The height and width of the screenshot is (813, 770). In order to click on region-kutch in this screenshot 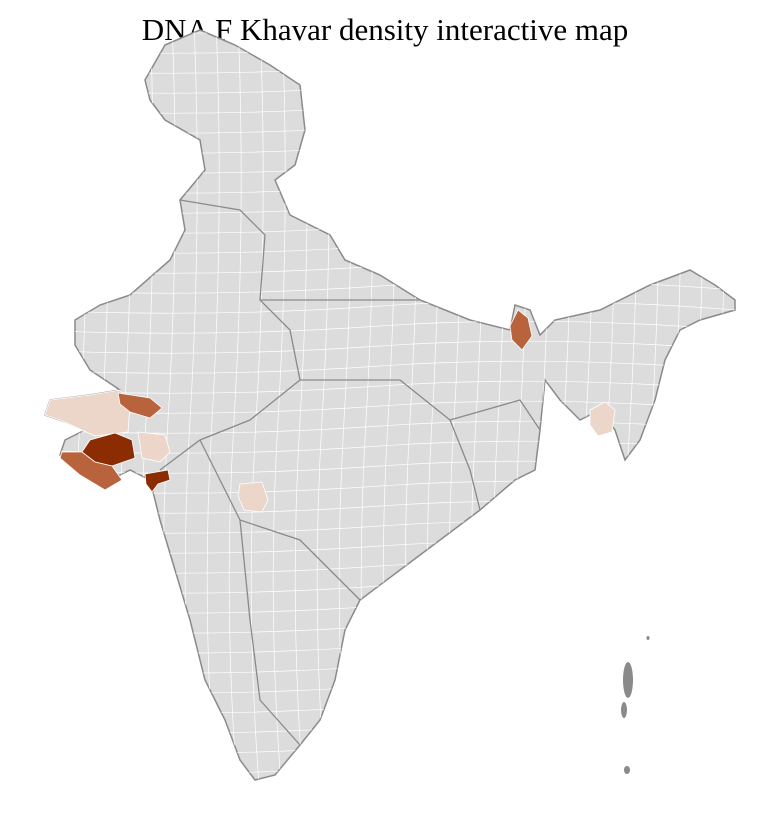, I will do `click(87, 413)`.